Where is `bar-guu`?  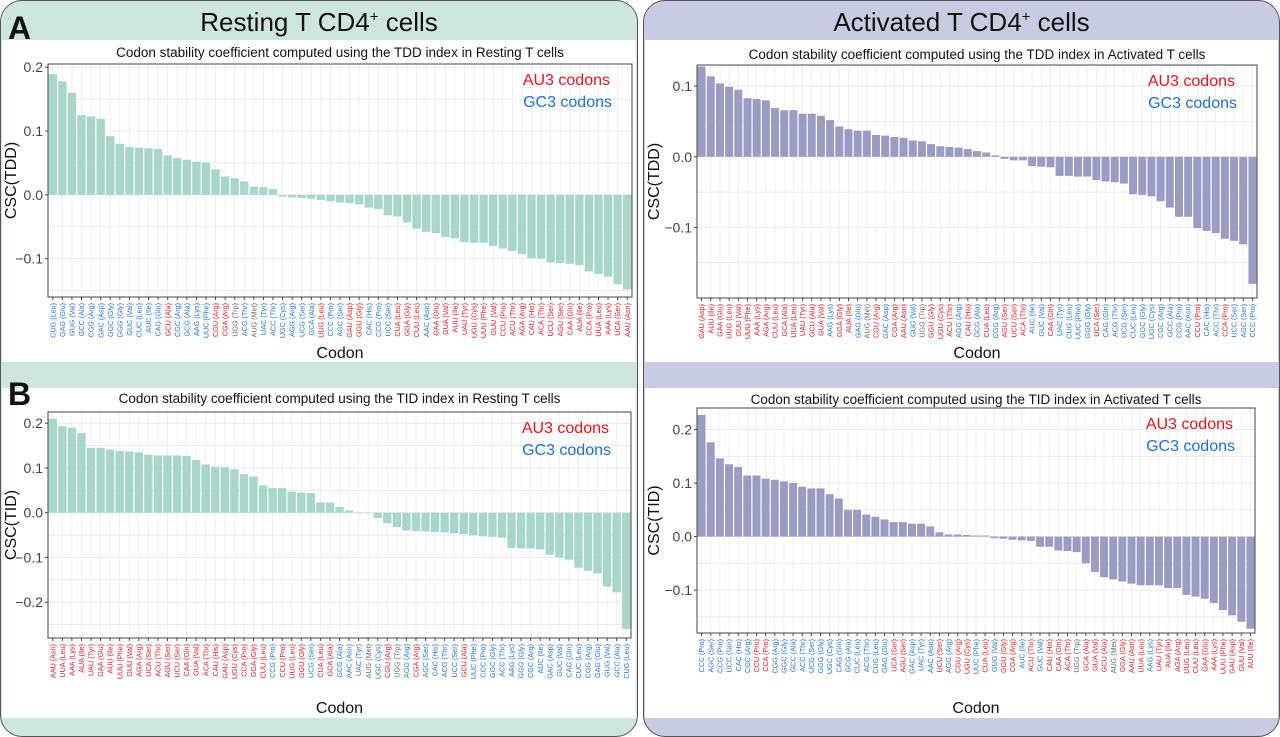
bar-guu is located at coordinates (493, 220).